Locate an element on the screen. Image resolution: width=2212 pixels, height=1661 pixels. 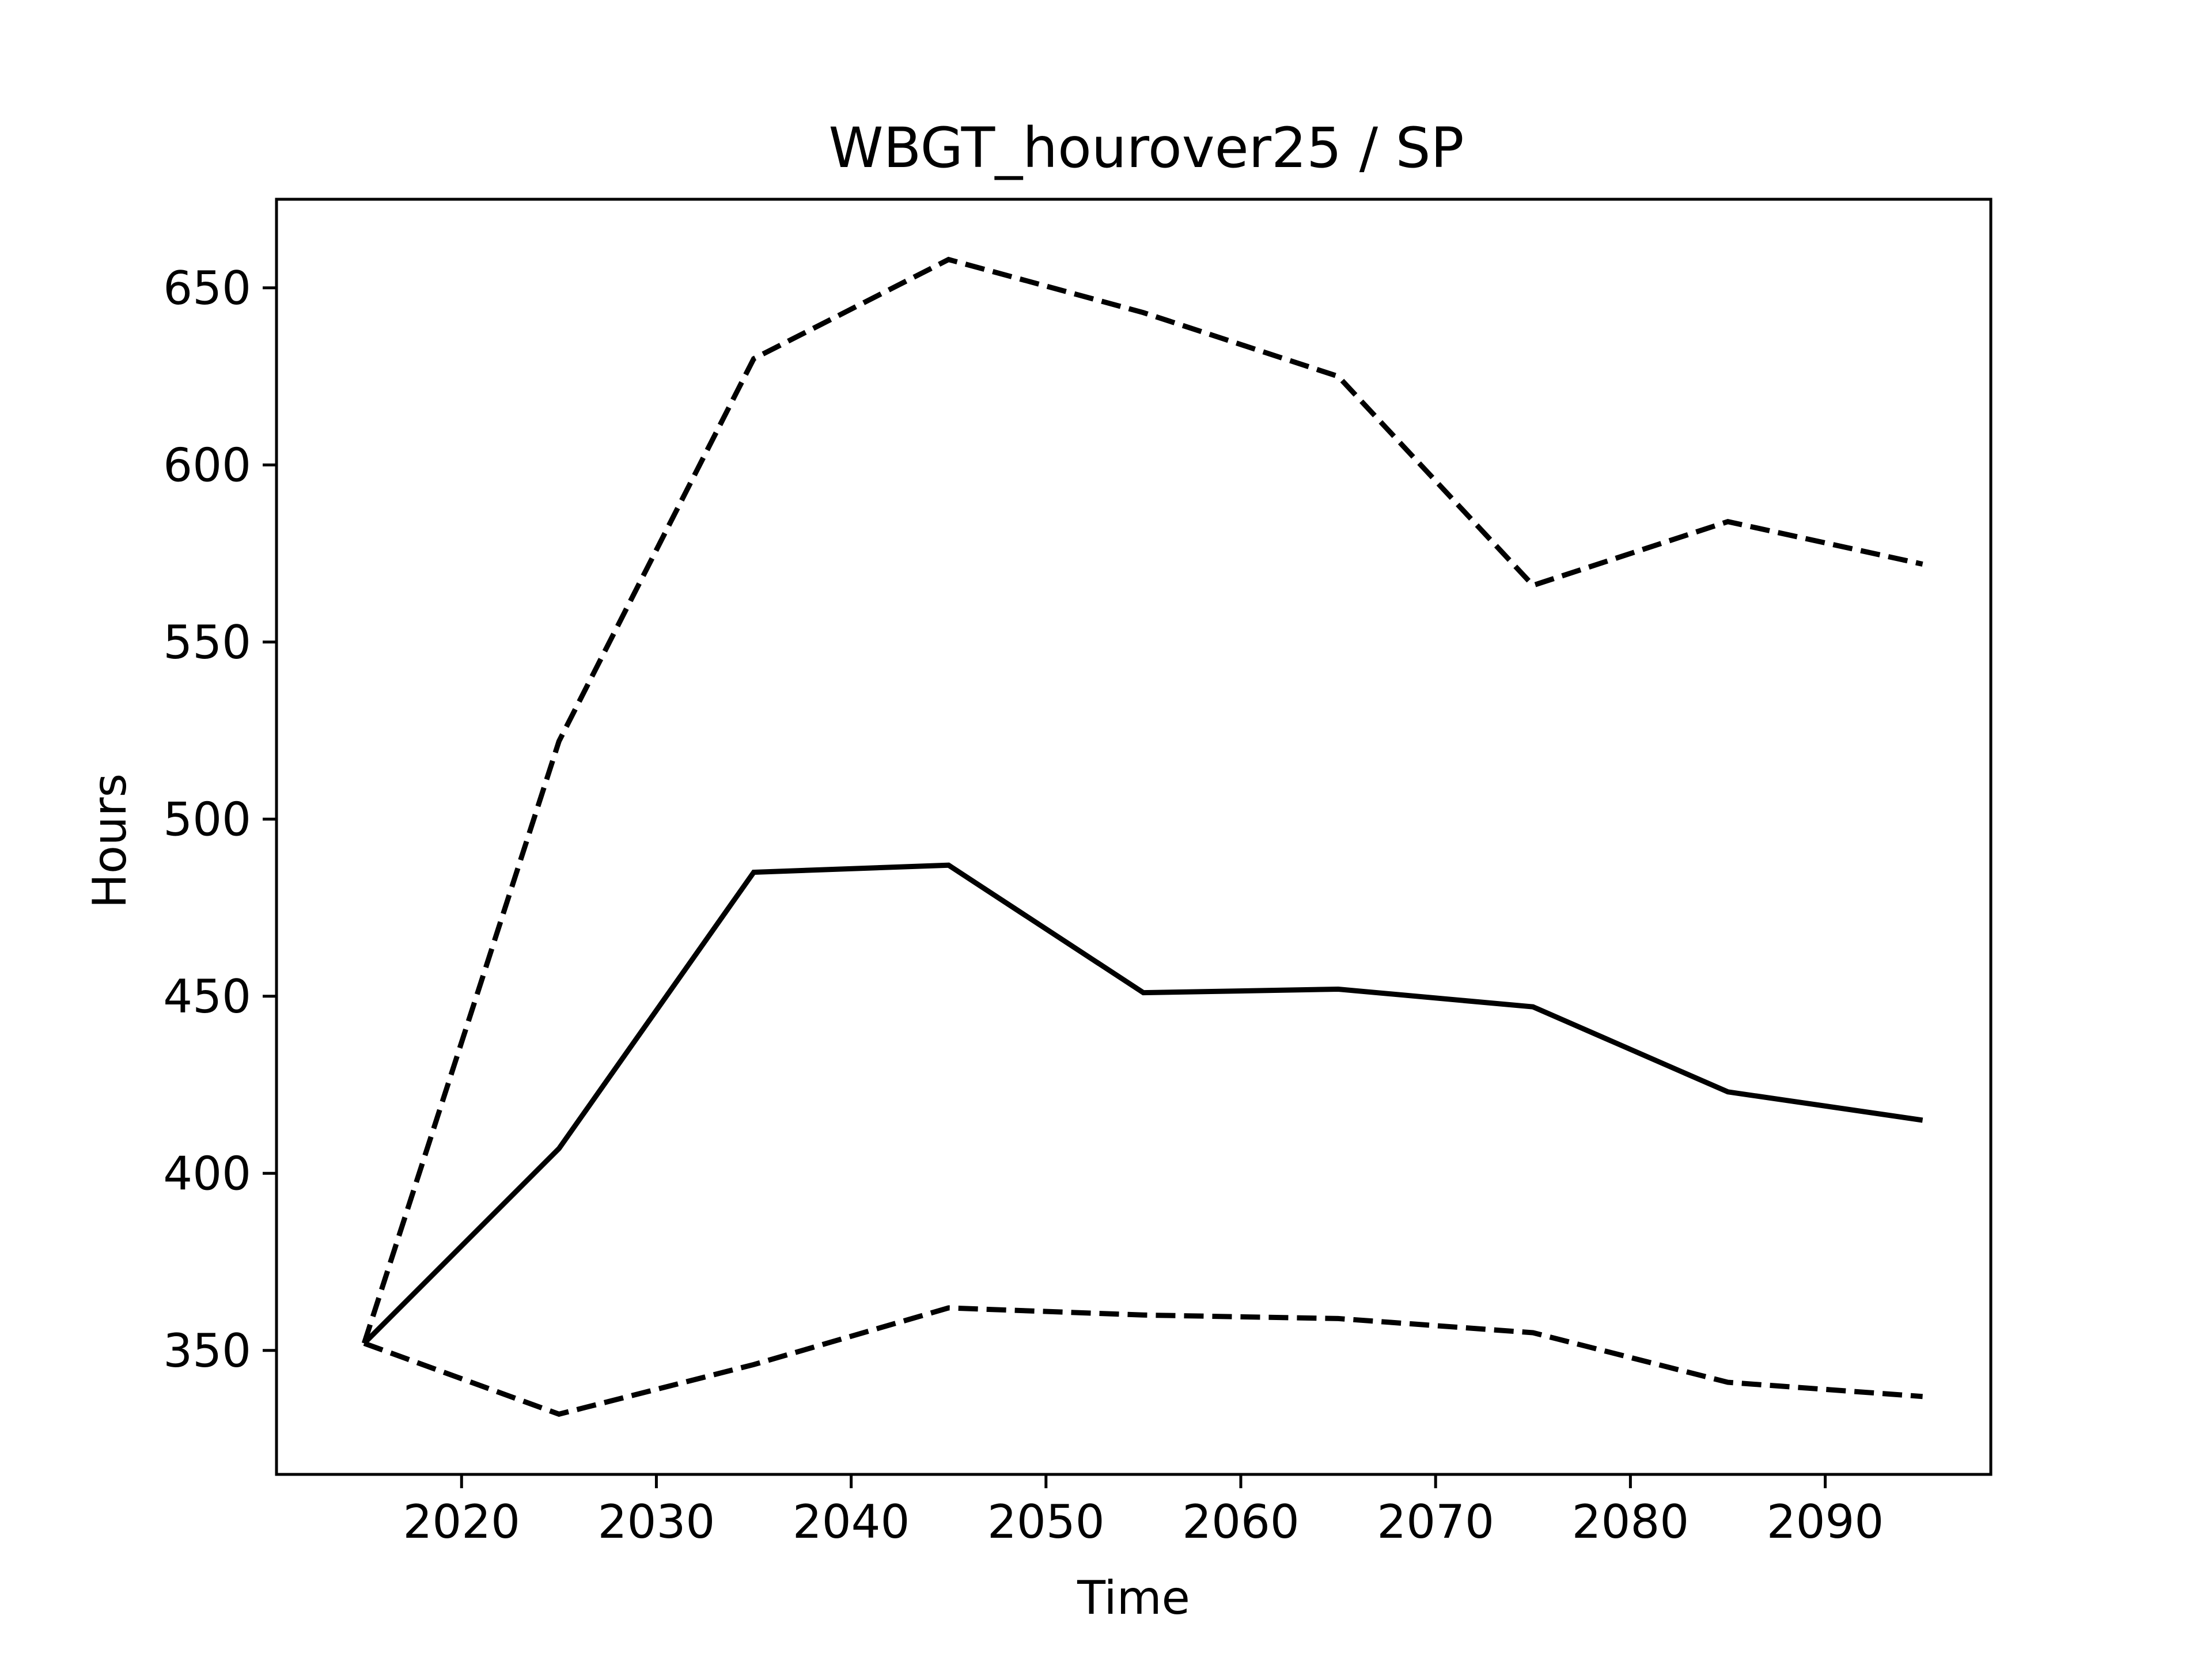
y-axis-label: Hours is located at coordinates (110, 840).